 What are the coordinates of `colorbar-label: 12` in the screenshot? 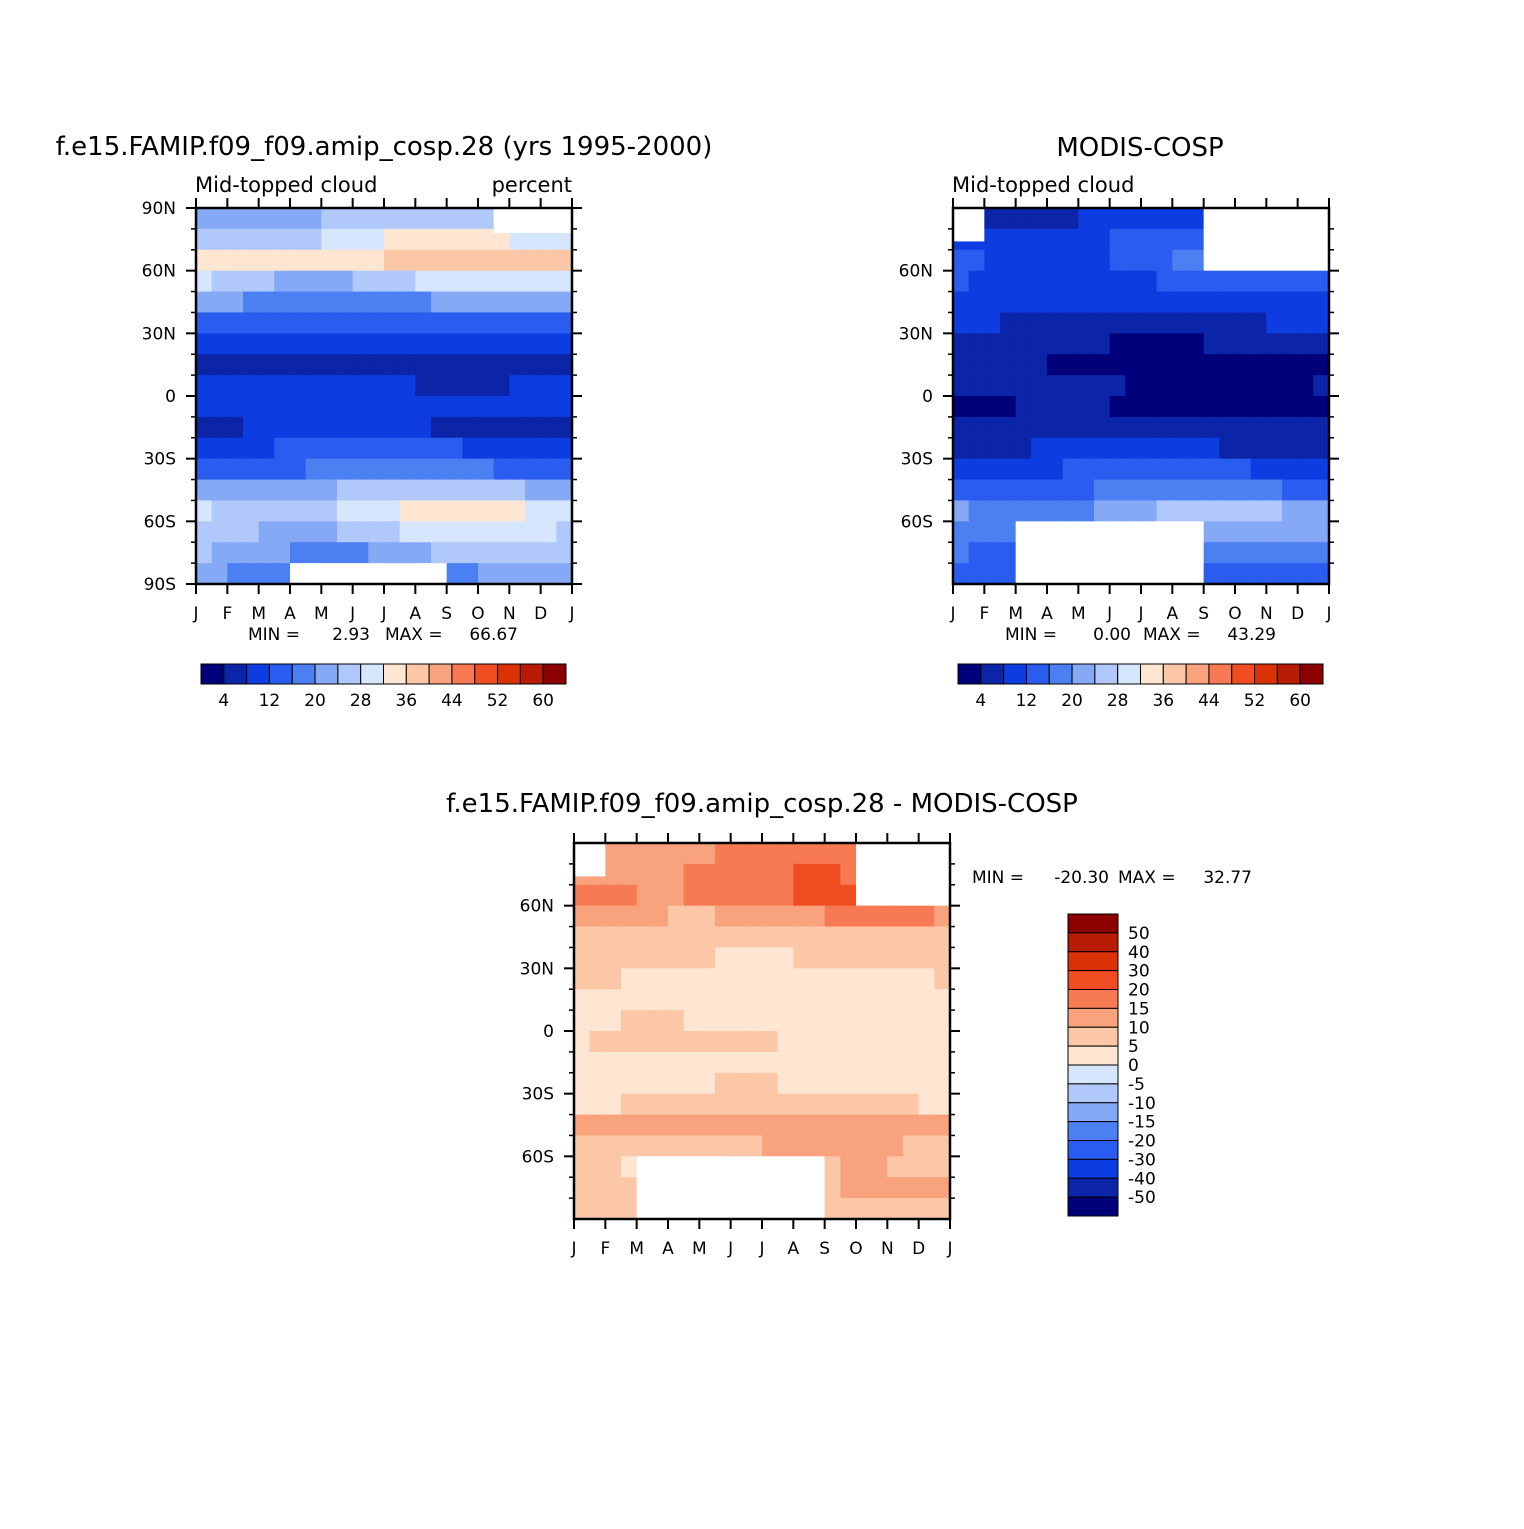 It's located at (270, 701).